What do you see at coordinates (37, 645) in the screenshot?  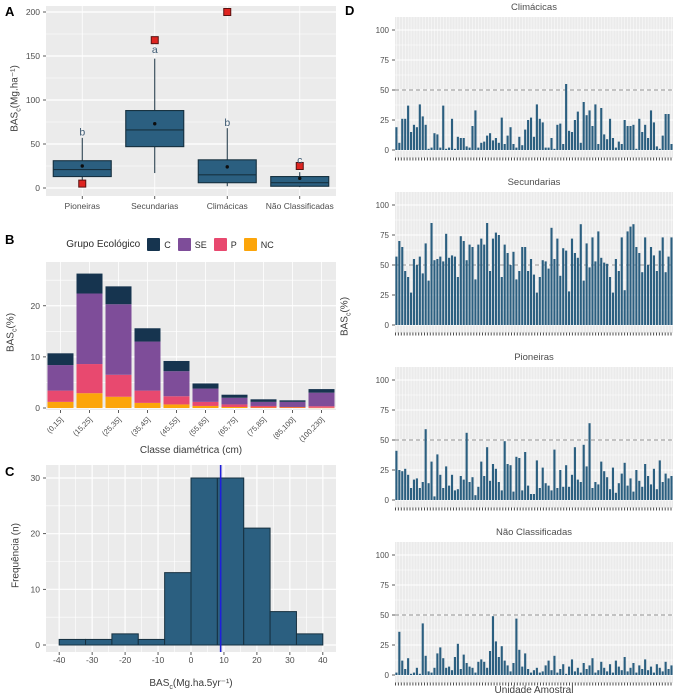 I see `svg-text: 0` at bounding box center [37, 645].